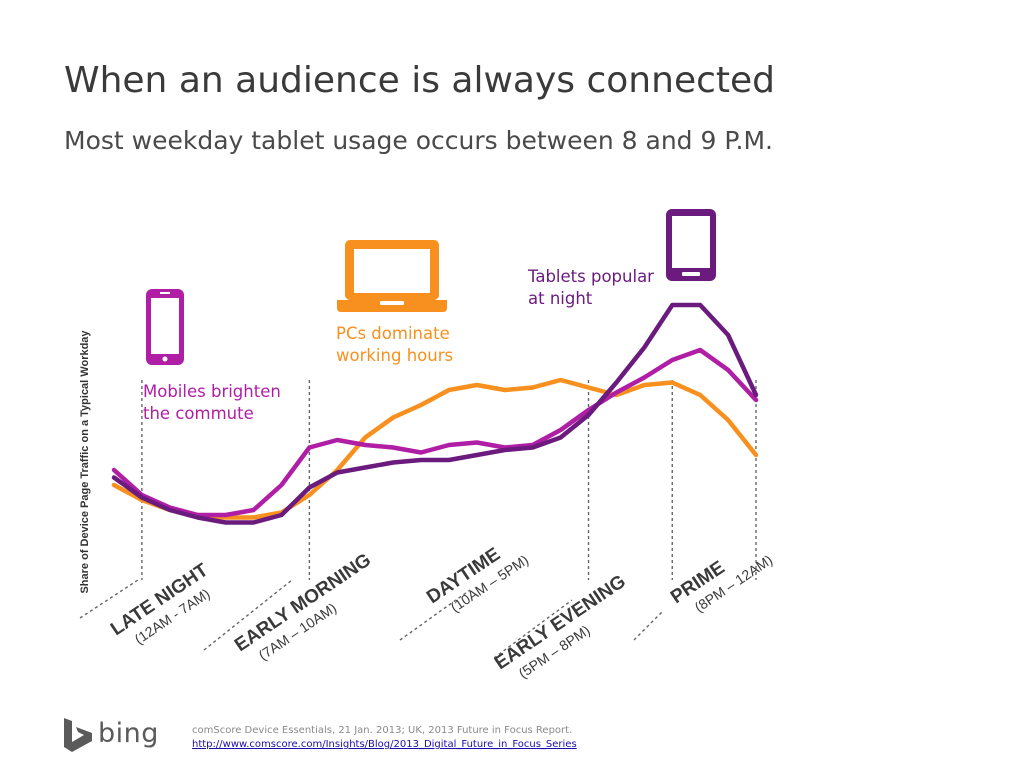 Image resolution: width=1024 pixels, height=768 pixels. Describe the element at coordinates (721, 584) in the screenshot. I see `period-prime: PRIME(8PM – 12AM)` at that location.